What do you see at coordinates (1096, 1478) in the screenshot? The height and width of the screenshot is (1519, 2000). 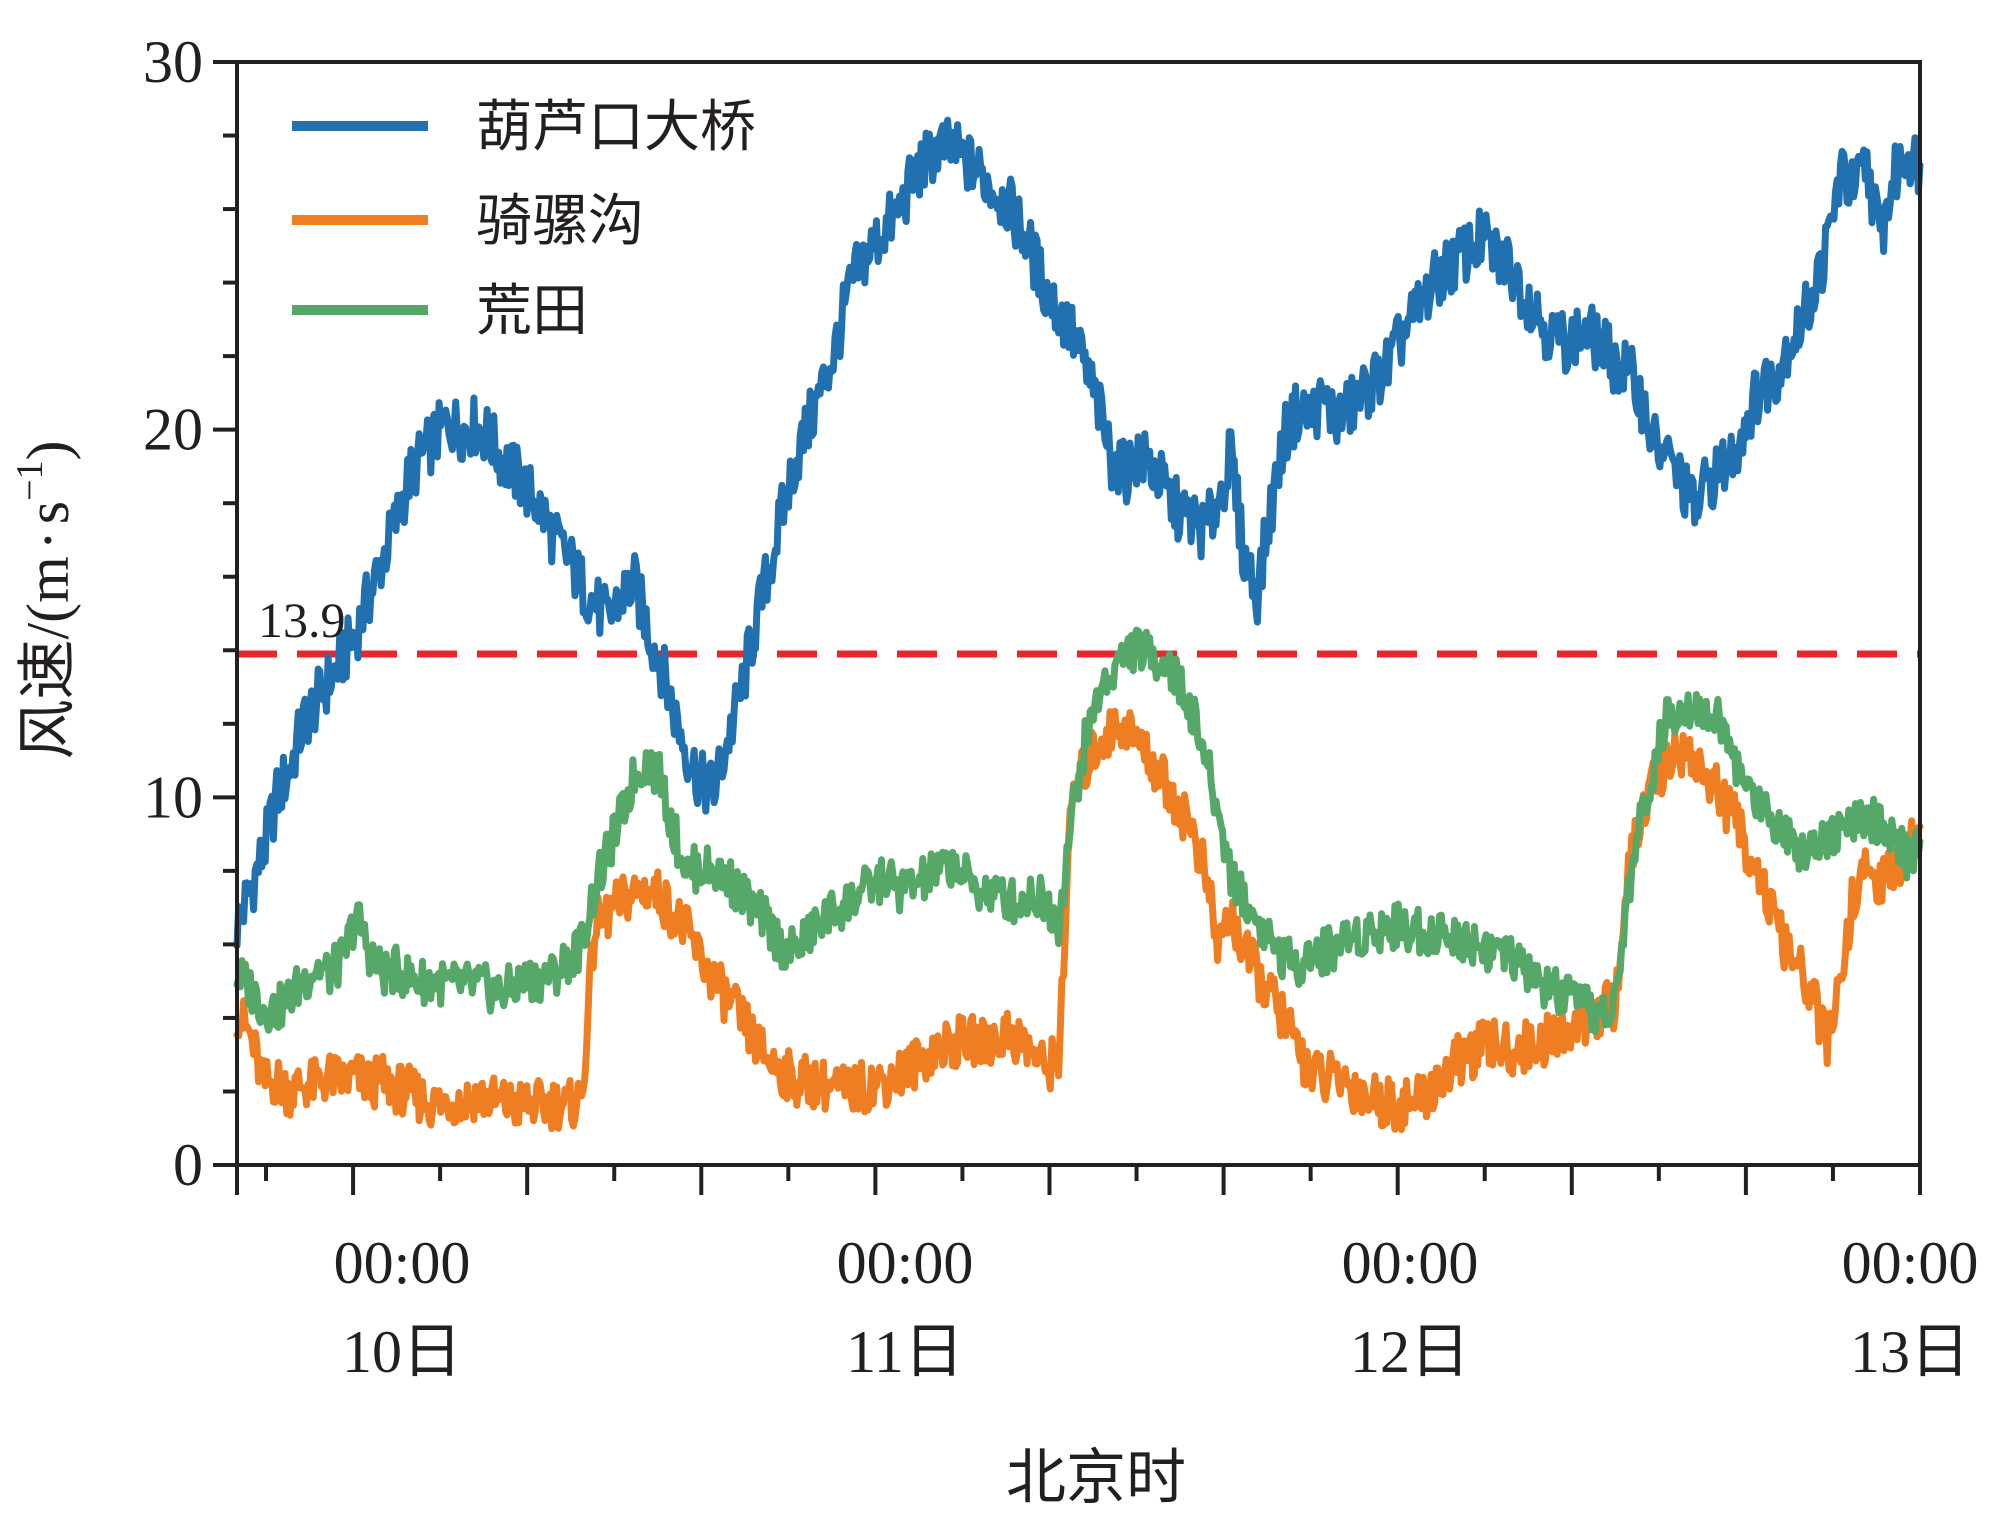 I see `x-axis-title: 北京时` at bounding box center [1096, 1478].